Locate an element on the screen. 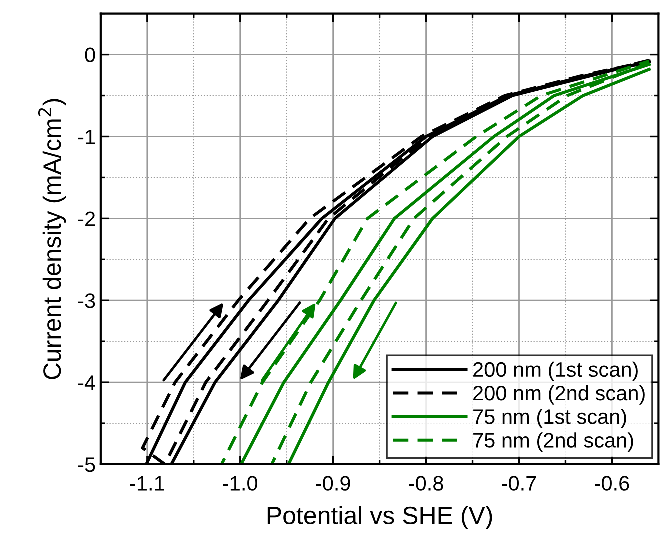  x-tick-label: -0.6 is located at coordinates (612, 483).